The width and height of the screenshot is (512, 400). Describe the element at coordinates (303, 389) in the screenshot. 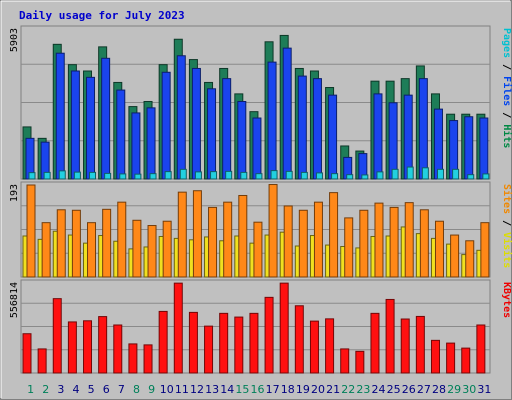

I see `day-label-19: 19` at that location.